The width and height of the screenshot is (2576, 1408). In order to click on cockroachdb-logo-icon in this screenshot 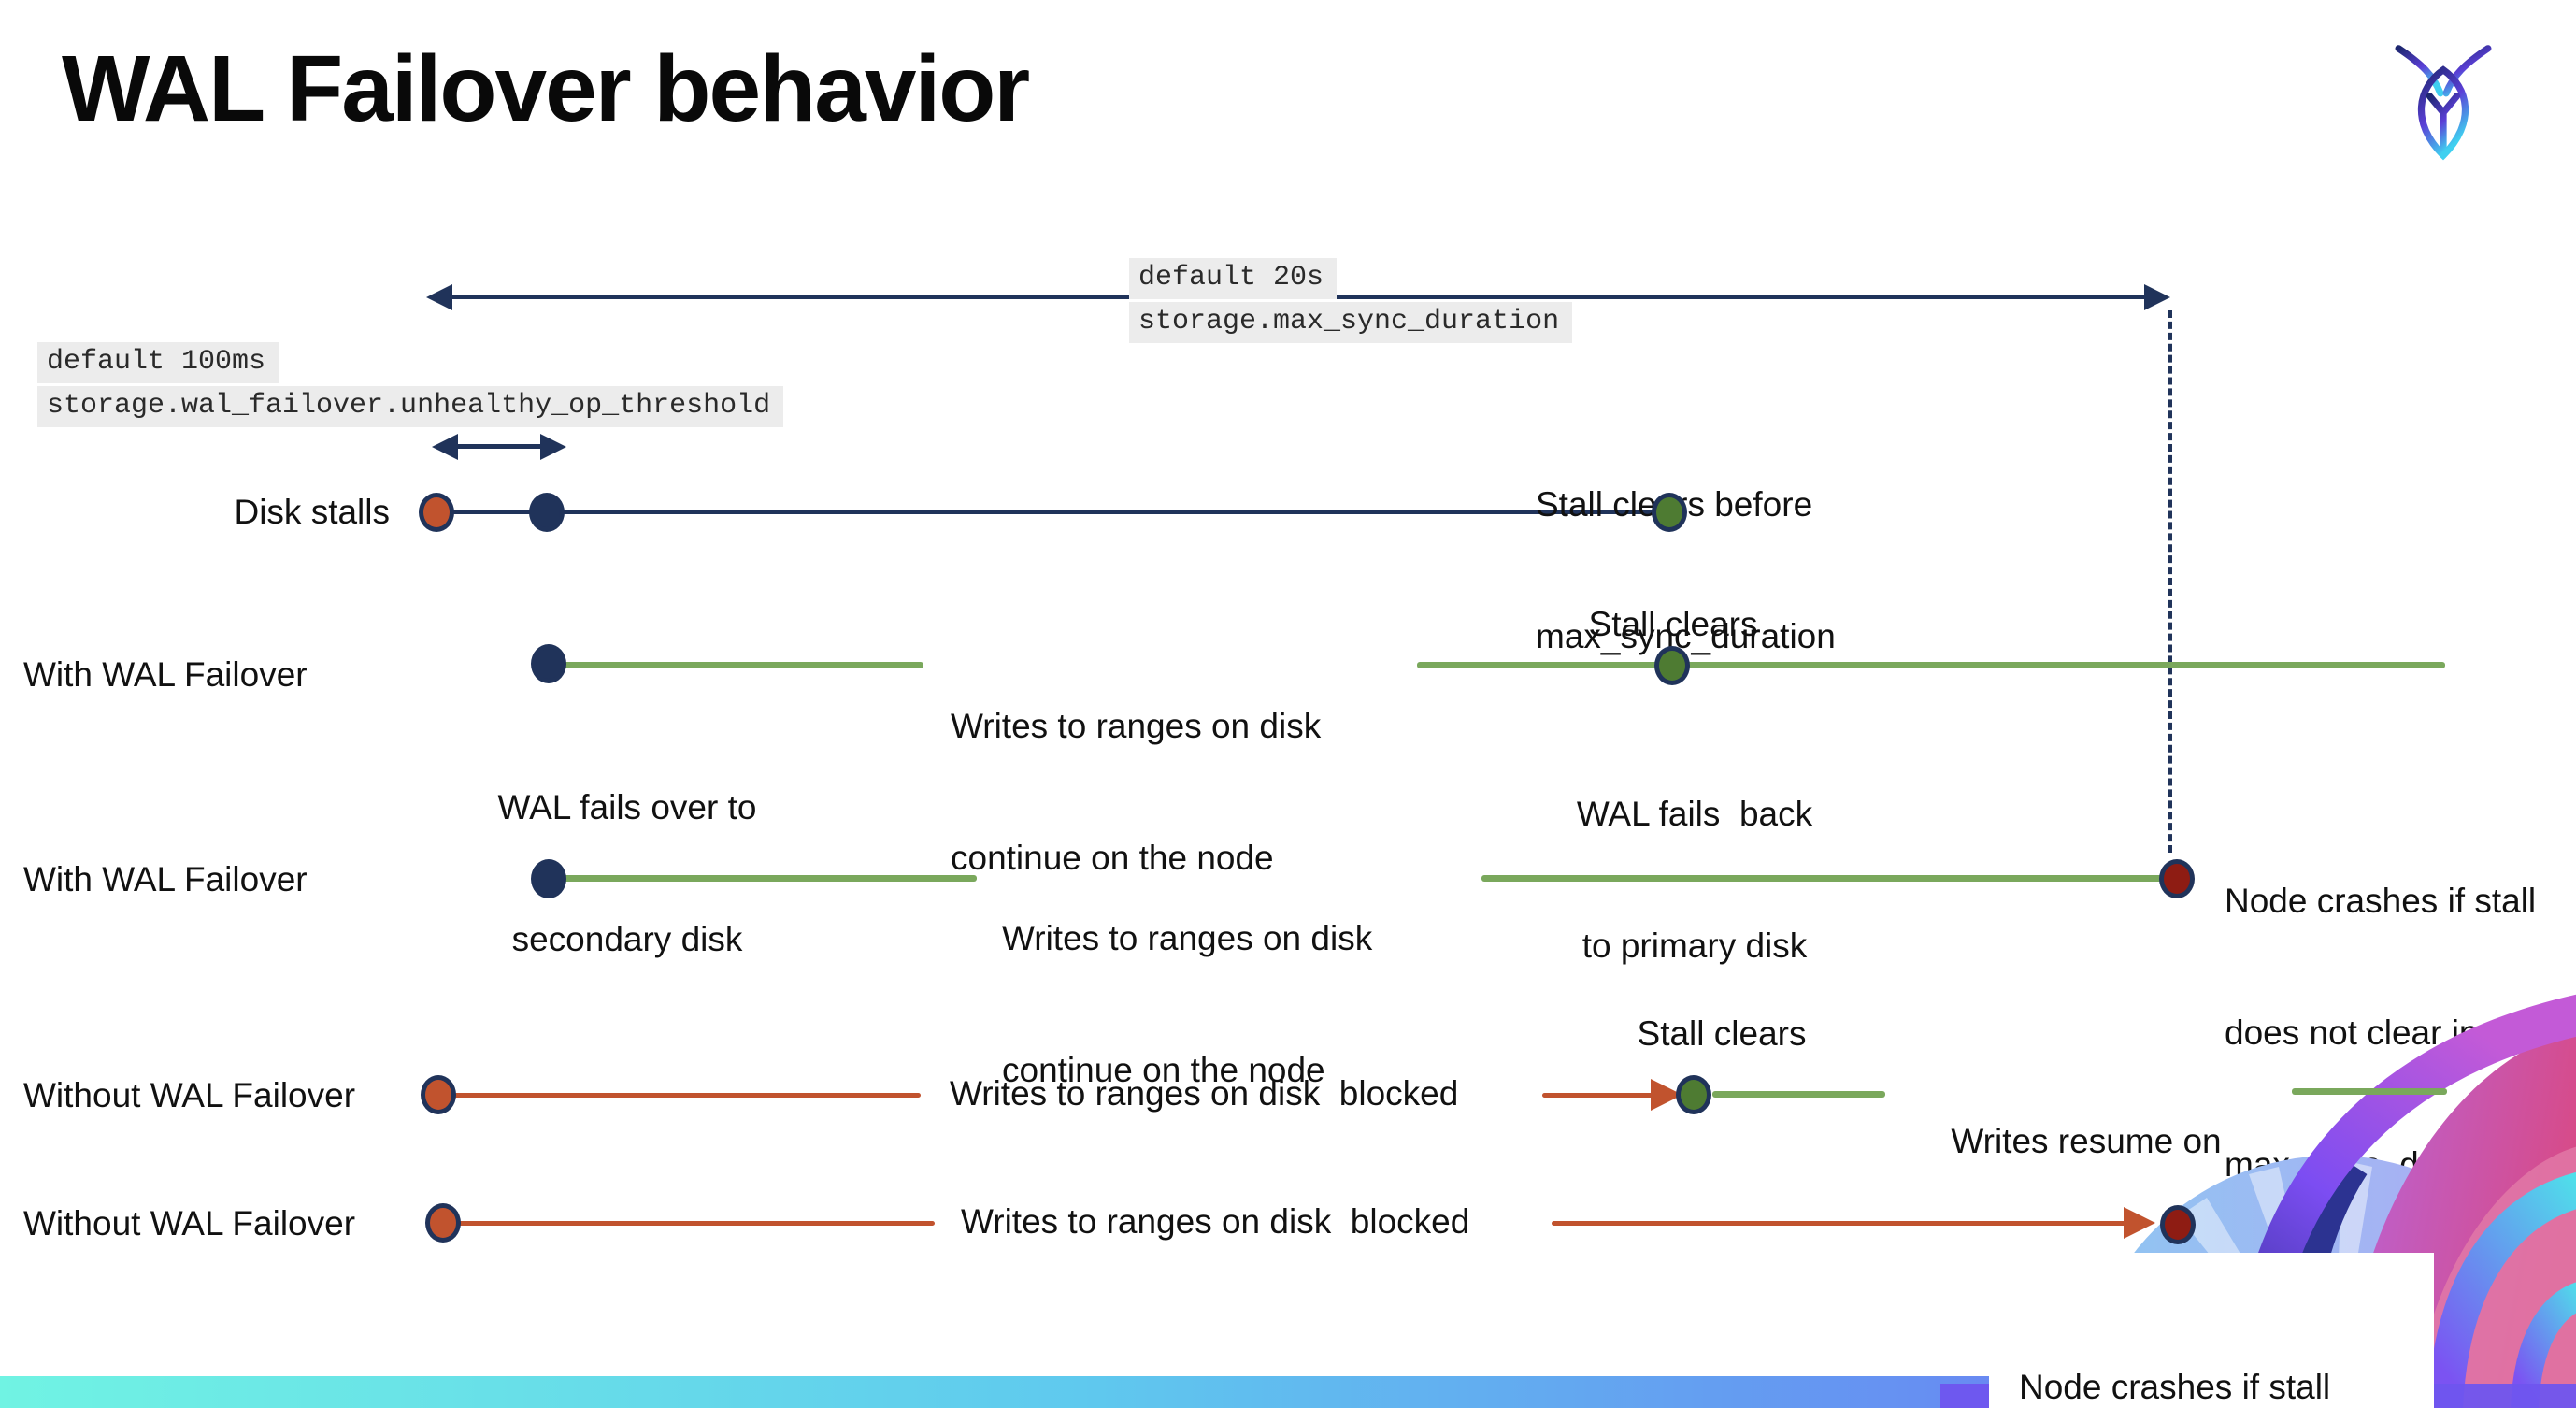, I will do `click(2443, 103)`.